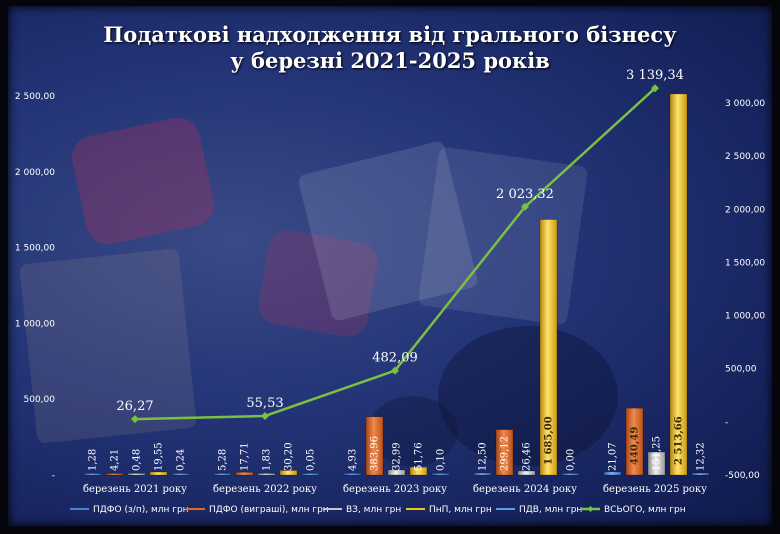 This screenshot has height=534, width=780. Describe the element at coordinates (745, 317) in the screenshot. I see `right-axis-tick-label: 1 000,00` at that location.